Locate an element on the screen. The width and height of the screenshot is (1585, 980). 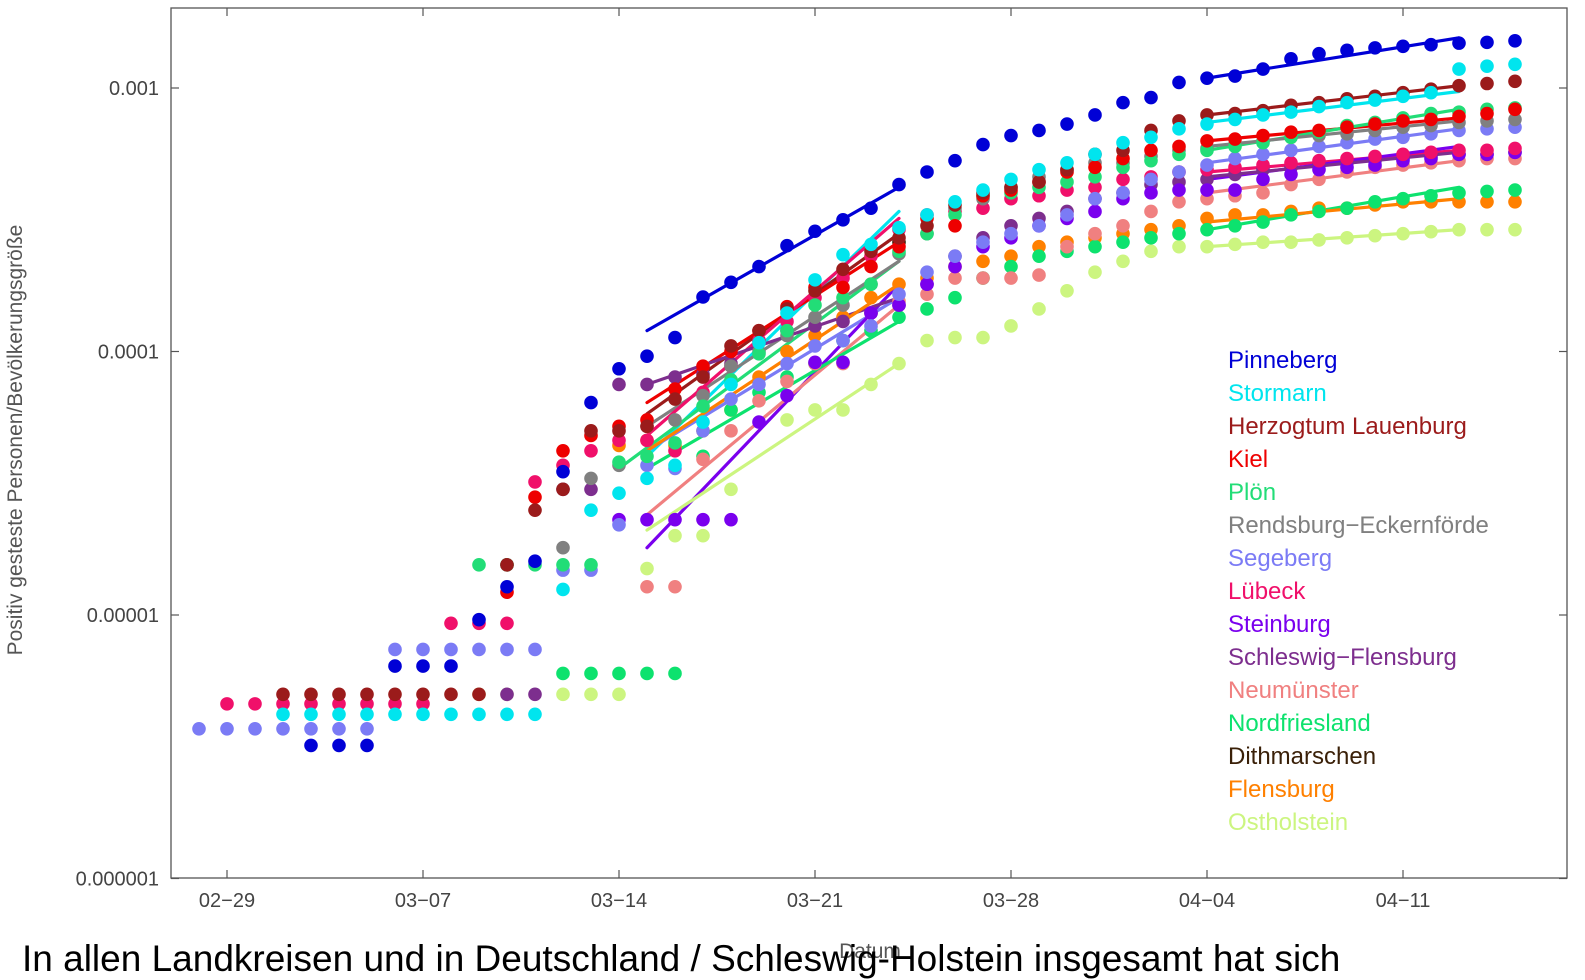
x-axis-title: Datum is located at coordinates (870, 951).